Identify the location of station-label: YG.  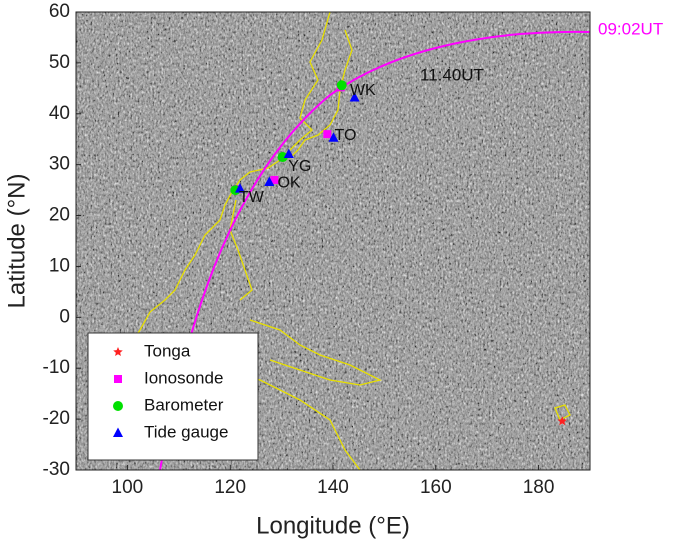
(299, 166).